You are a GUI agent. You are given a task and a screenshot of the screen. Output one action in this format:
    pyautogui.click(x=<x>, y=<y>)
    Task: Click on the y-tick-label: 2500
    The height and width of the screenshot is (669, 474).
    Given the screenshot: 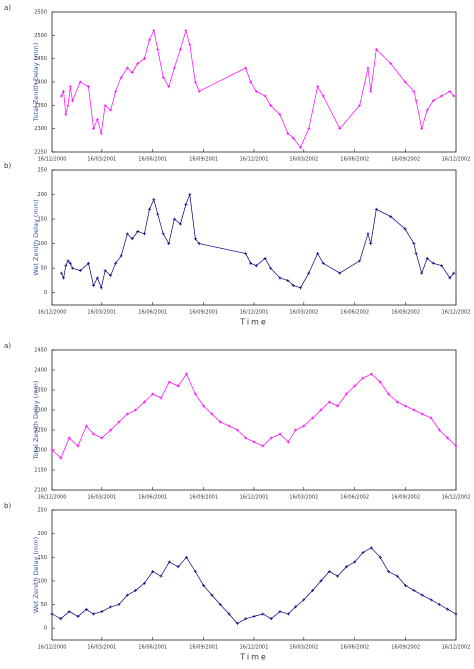 What is the action you would take?
    pyautogui.click(x=40, y=36)
    